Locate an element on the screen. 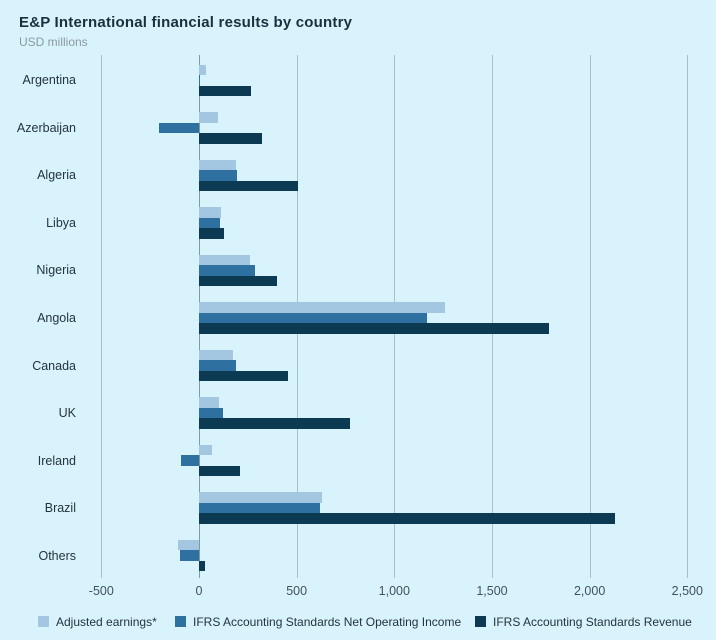  category-label-brazil: Brazil is located at coordinates (60, 508).